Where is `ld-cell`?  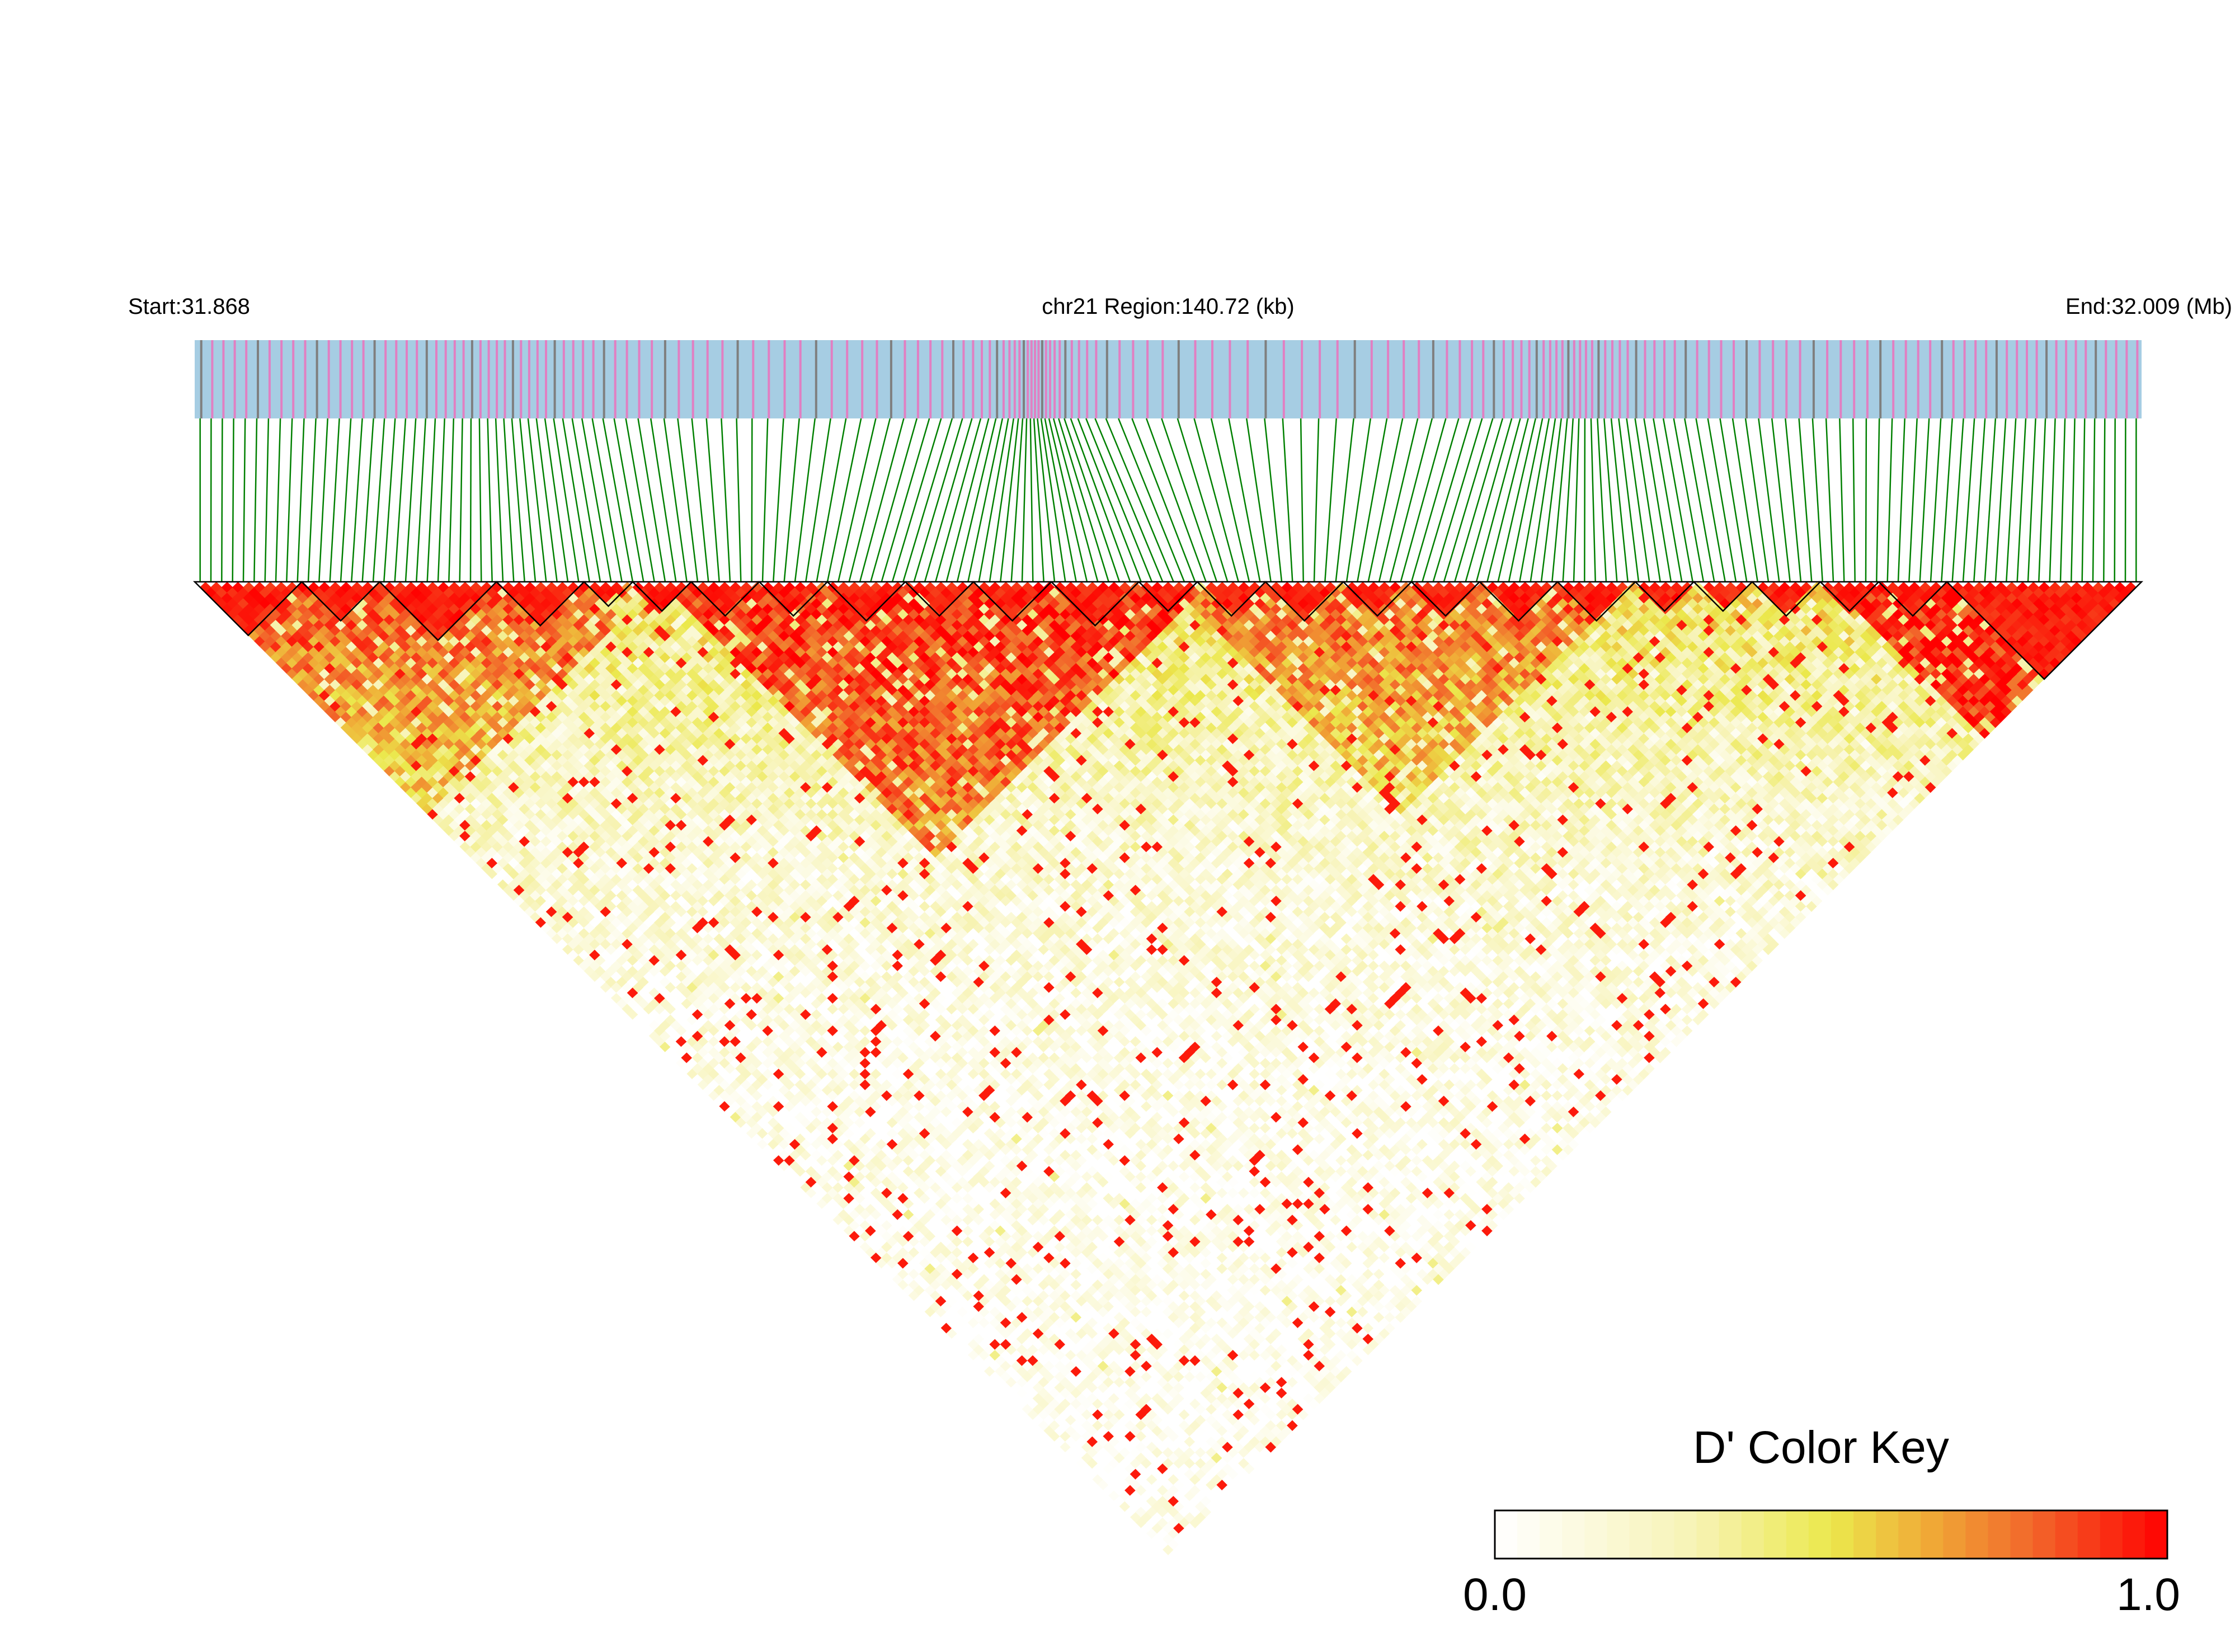 ld-cell is located at coordinates (249, 588).